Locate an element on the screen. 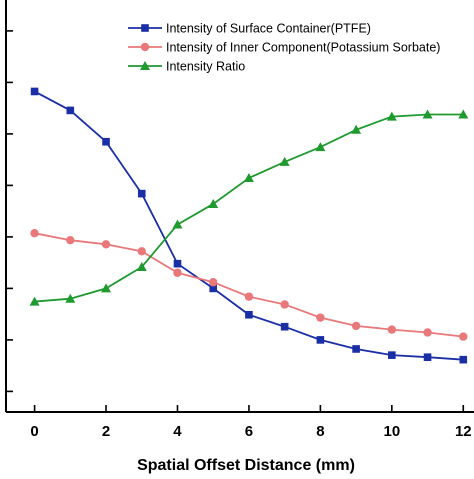 Image resolution: width=474 pixels, height=479 pixels. x-tick-label: 0 is located at coordinates (34, 431).